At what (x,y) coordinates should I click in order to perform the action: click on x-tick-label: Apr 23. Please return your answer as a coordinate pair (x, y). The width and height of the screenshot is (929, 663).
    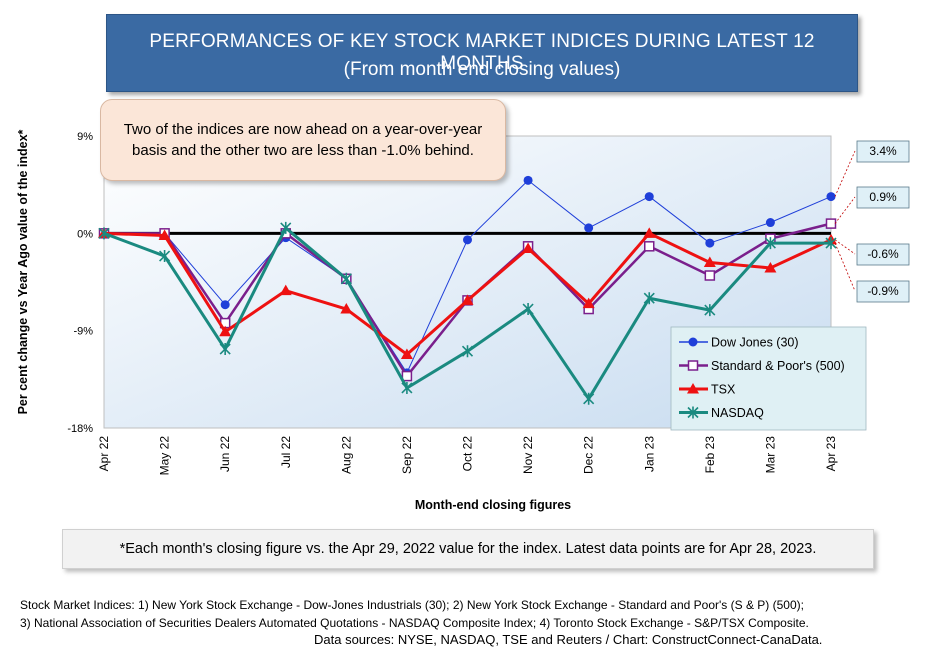
    Looking at the image, I should click on (831, 454).